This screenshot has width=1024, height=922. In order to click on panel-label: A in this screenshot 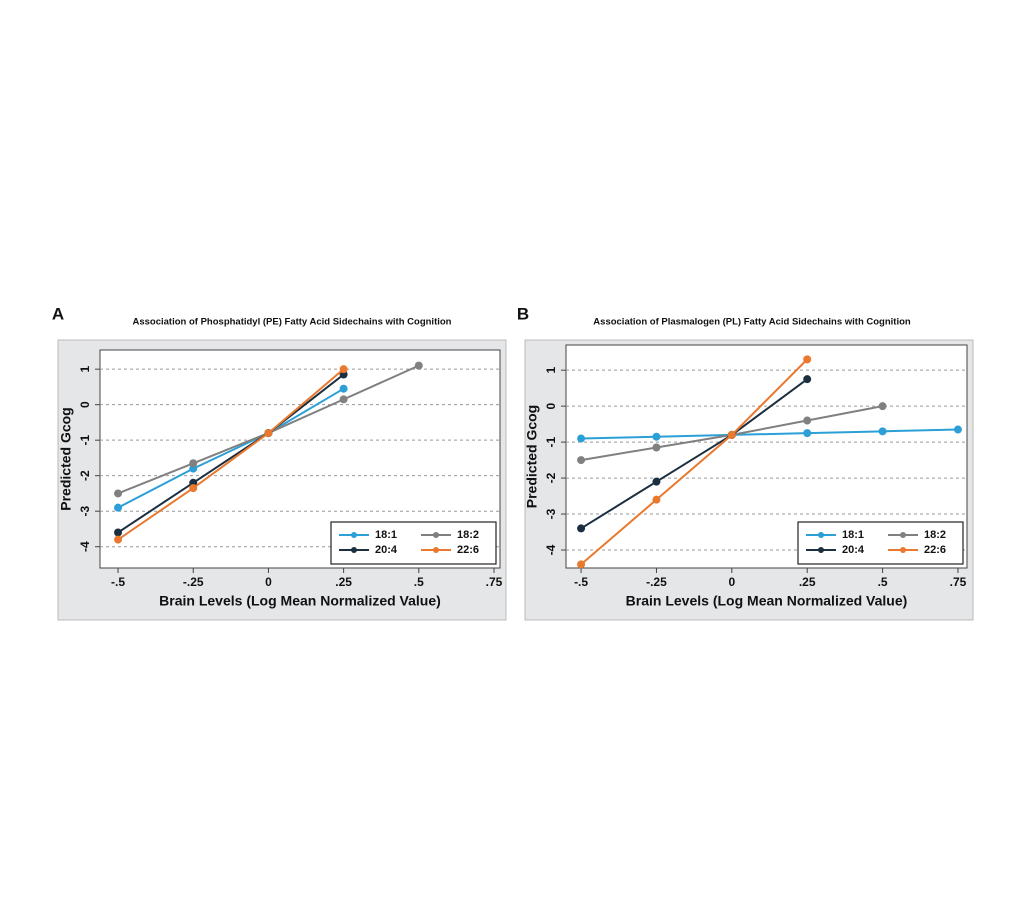, I will do `click(58, 313)`.